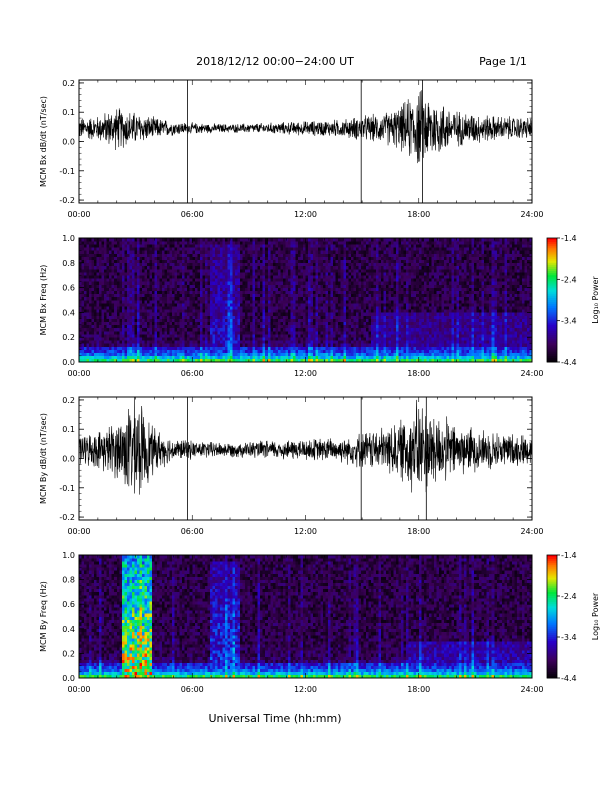 The width and height of the screenshot is (612, 796). I want to click on y-axis-title: MCM Bx dB/dt (nT/sec), so click(43, 141).